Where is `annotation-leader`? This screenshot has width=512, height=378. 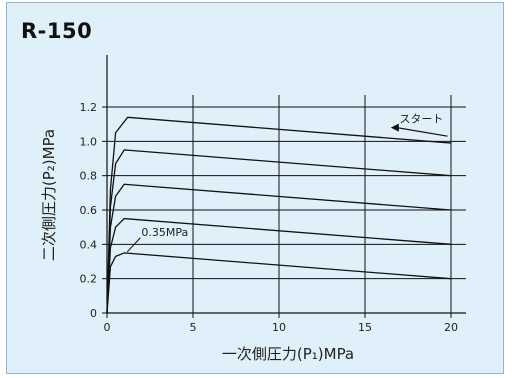
annotation-leader is located at coordinates (133, 245).